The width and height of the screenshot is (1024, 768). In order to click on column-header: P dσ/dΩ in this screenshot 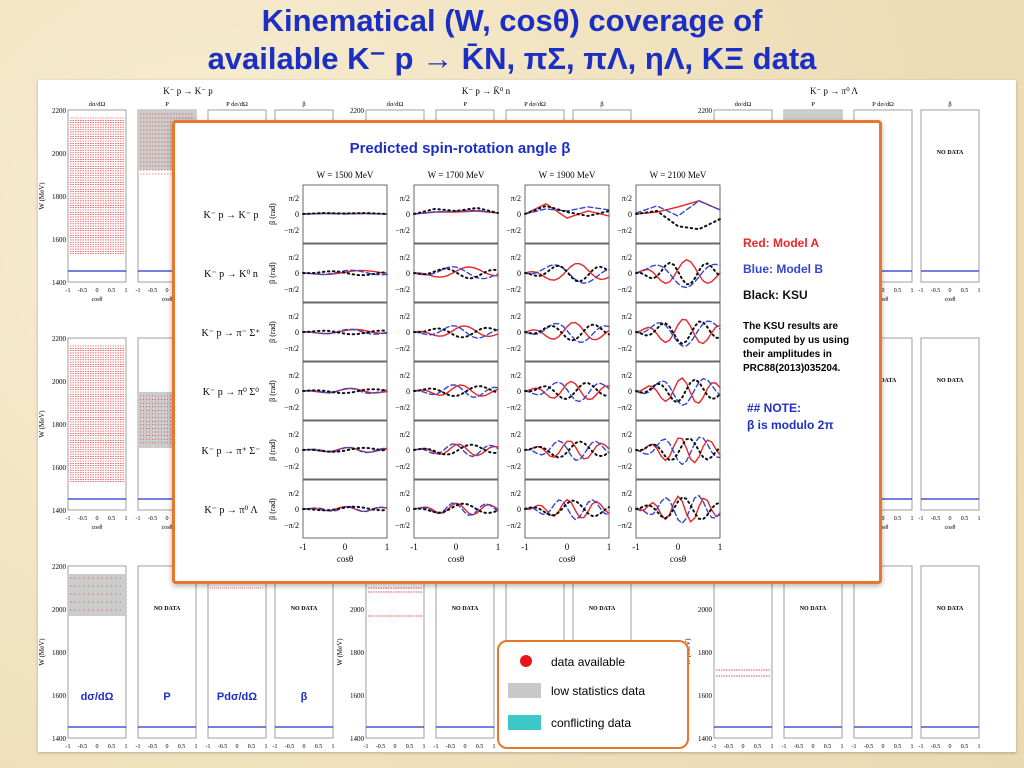, I will do `click(883, 104)`.